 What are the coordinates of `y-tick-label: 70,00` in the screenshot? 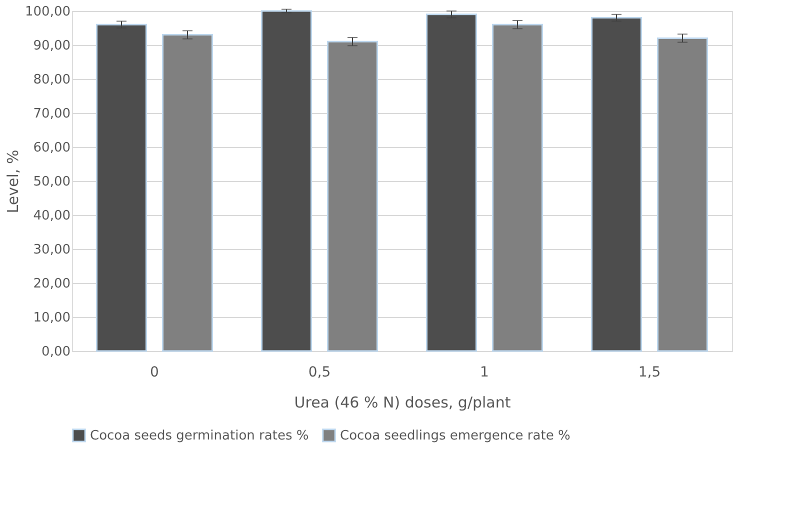 It's located at (51, 114).